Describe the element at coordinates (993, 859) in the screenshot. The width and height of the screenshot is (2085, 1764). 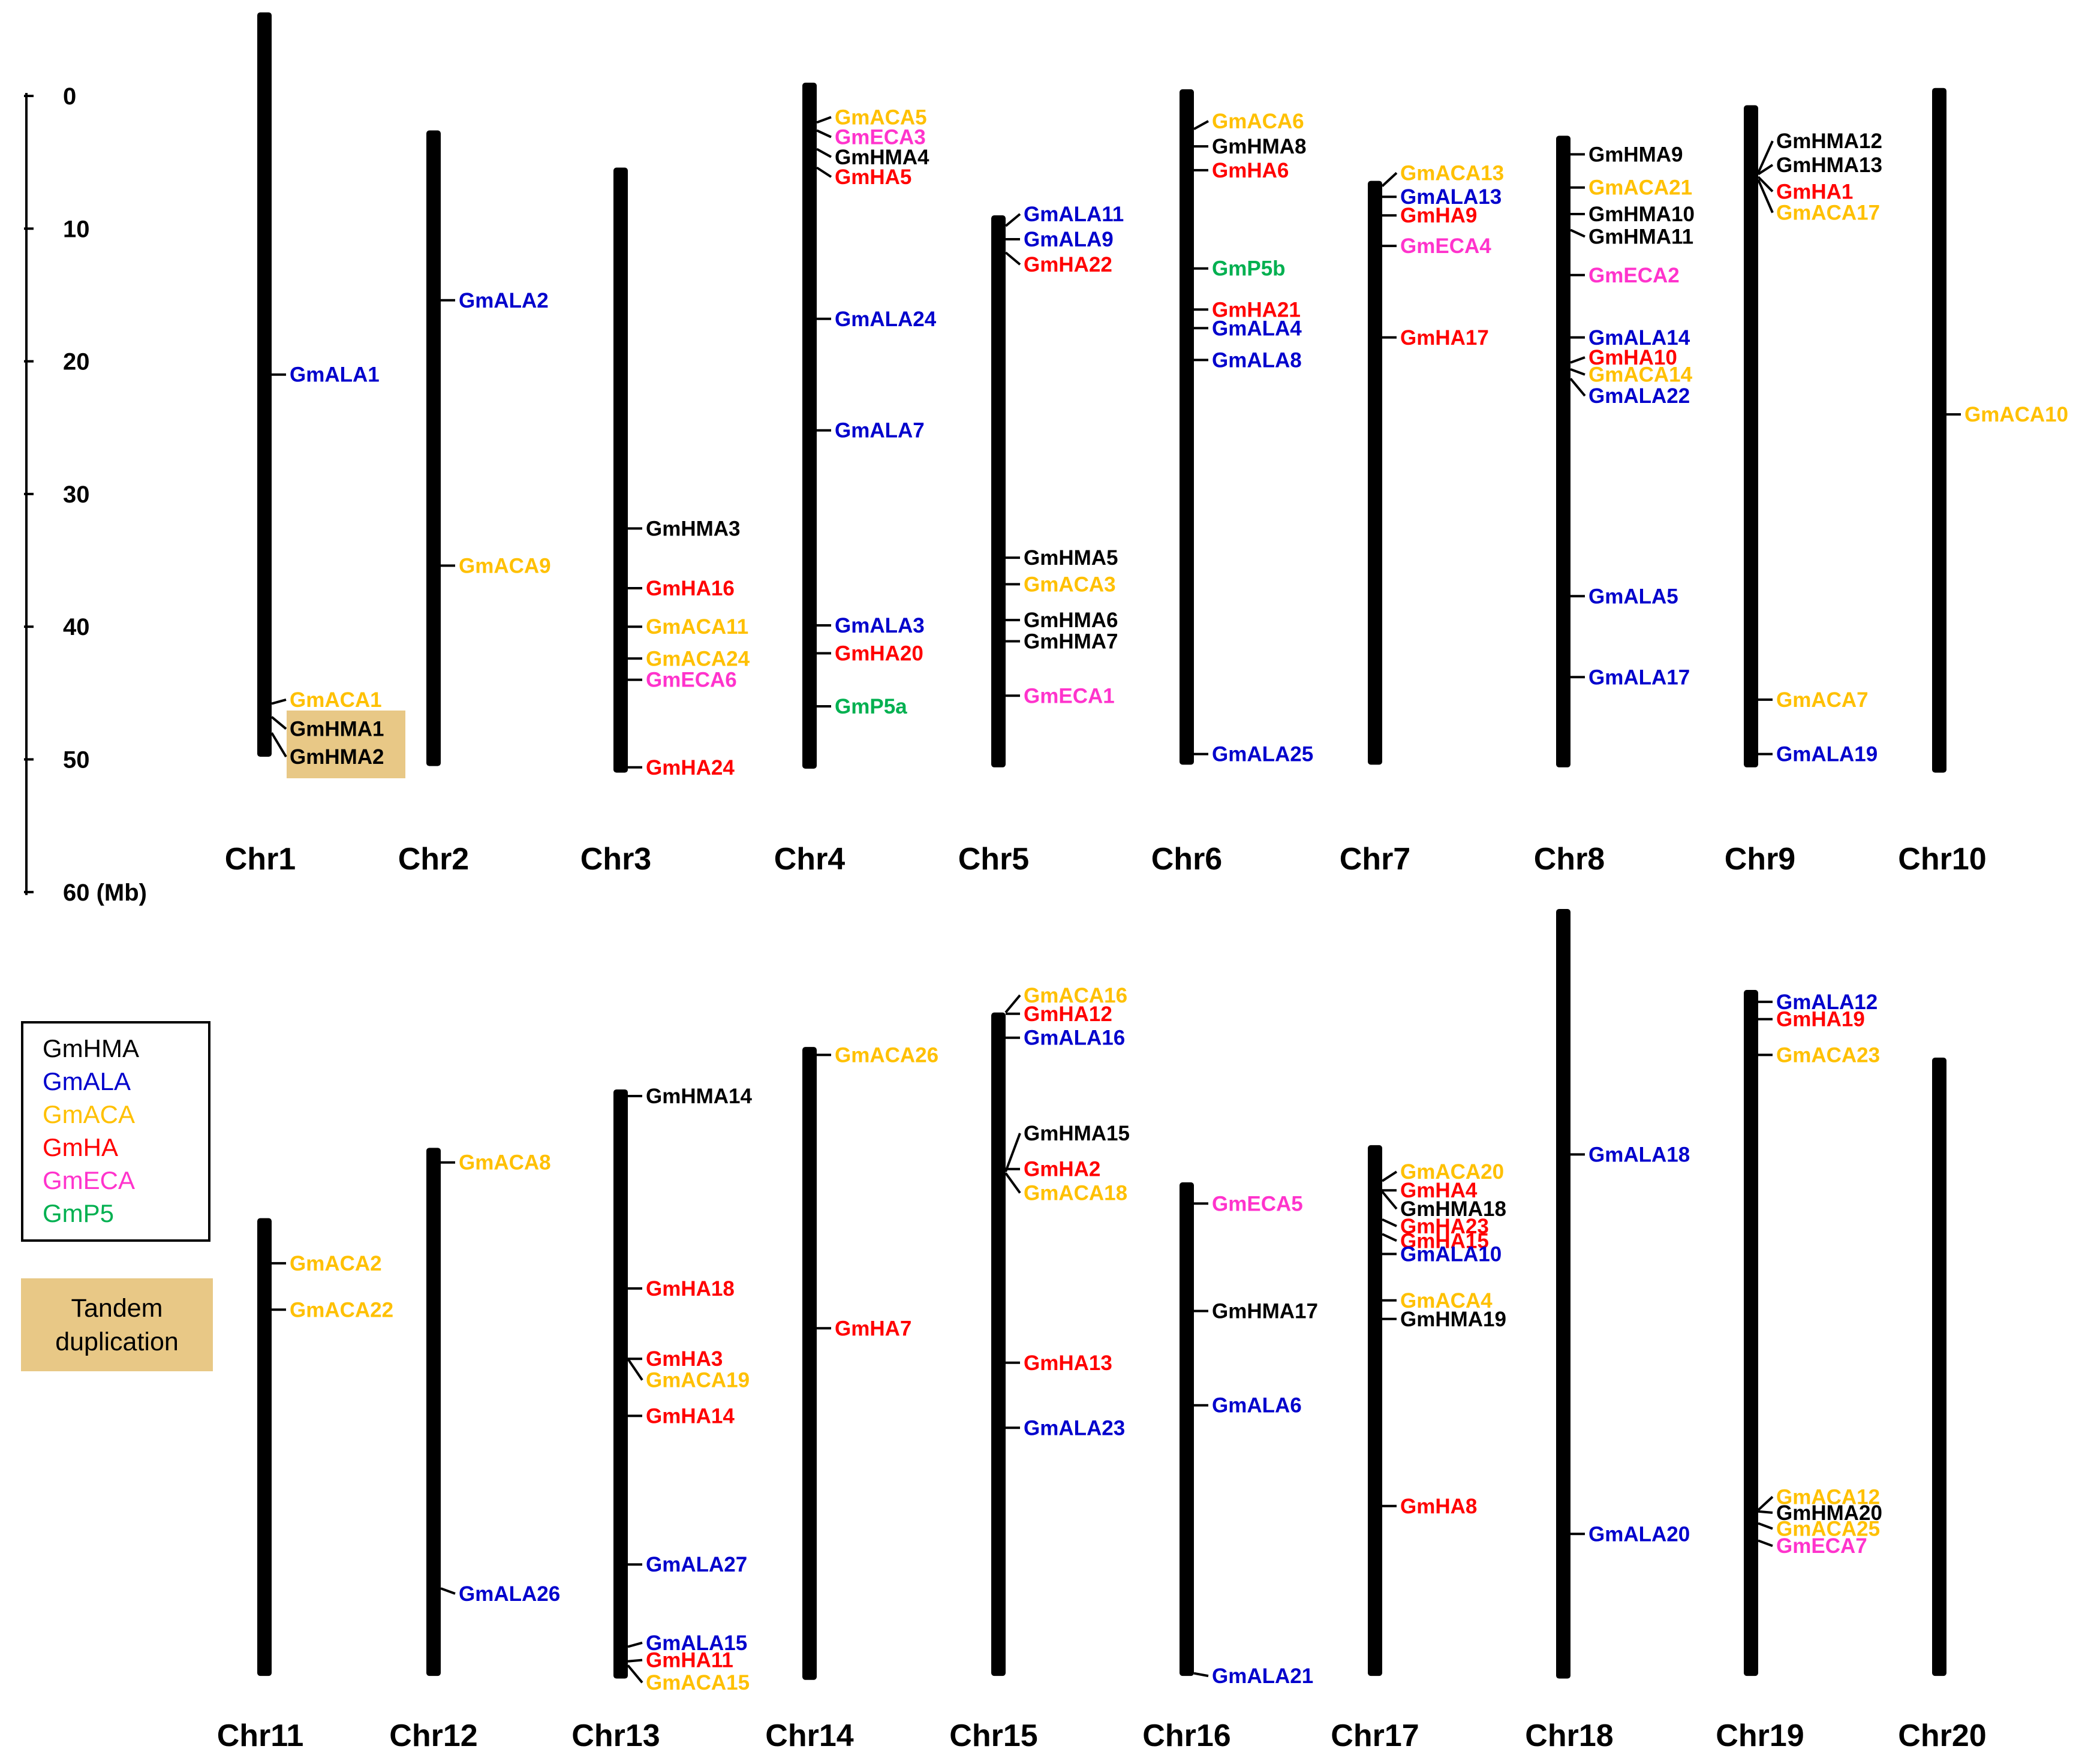
I see `chromosome-label: Chr5` at that location.